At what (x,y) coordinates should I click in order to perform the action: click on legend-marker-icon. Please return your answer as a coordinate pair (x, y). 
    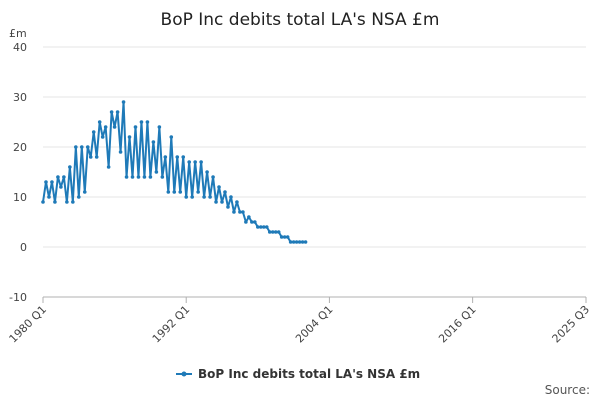
    Looking at the image, I should click on (184, 374).